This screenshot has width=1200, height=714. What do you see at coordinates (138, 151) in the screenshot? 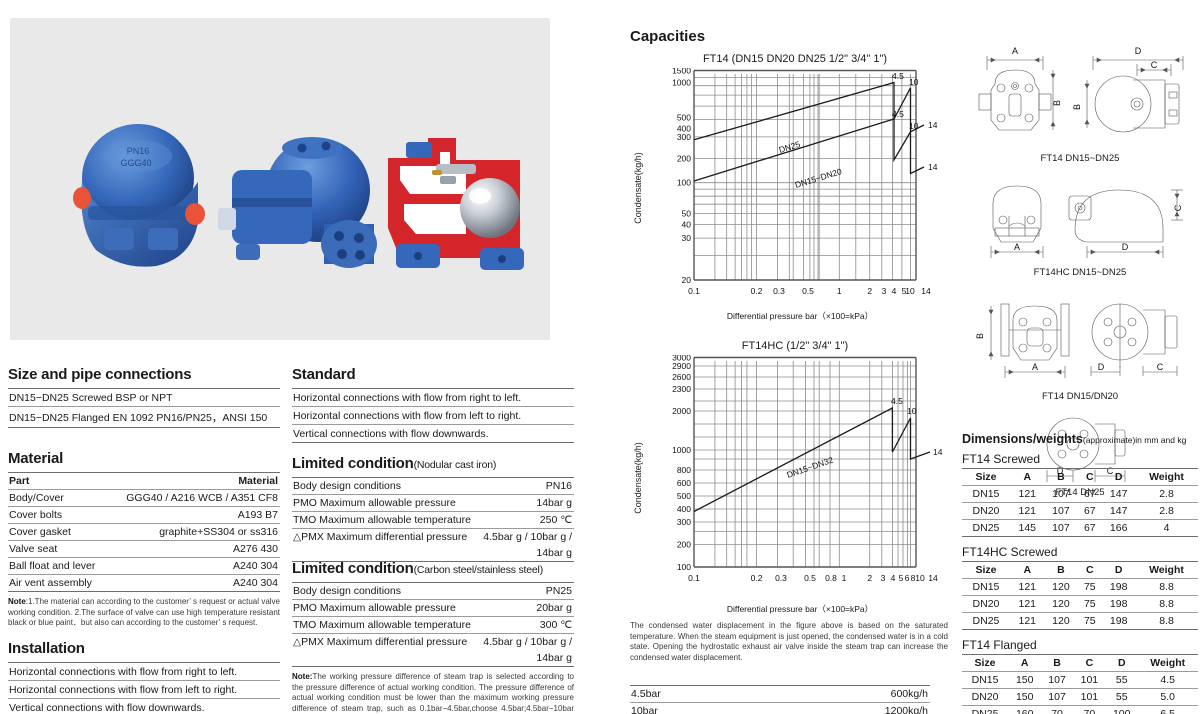
I see `svg-text: PN16` at bounding box center [138, 151].